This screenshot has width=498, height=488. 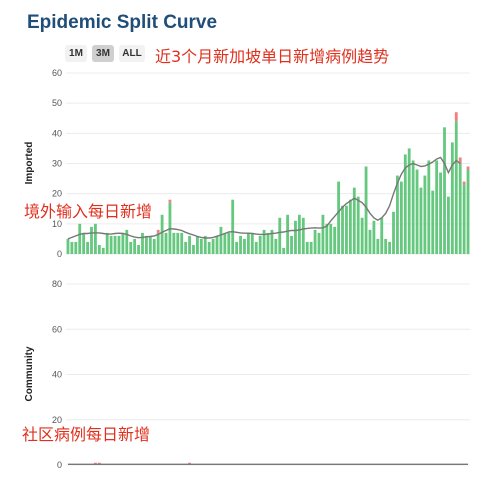 What do you see at coordinates (264, 198) in the screenshot?
I see `average-line` at bounding box center [264, 198].